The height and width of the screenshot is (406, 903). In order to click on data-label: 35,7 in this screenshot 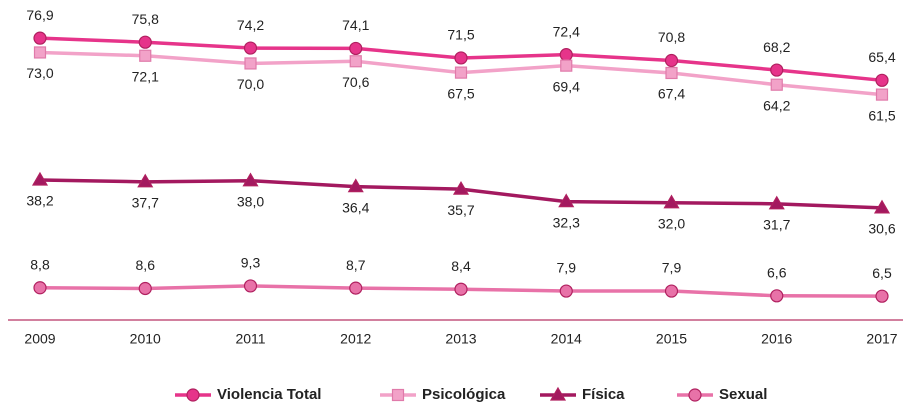, I will do `click(460, 210)`.